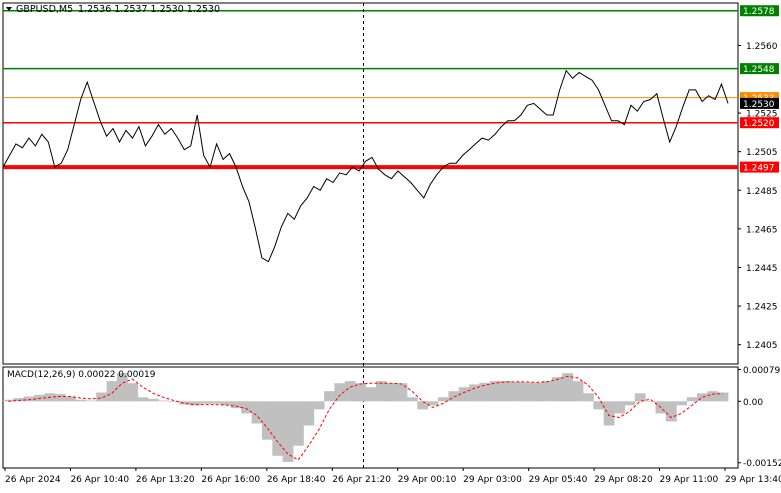 This screenshot has height=493, width=781. What do you see at coordinates (762, 230) in the screenshot?
I see `price-tick-label: 1.2465` at bounding box center [762, 230].